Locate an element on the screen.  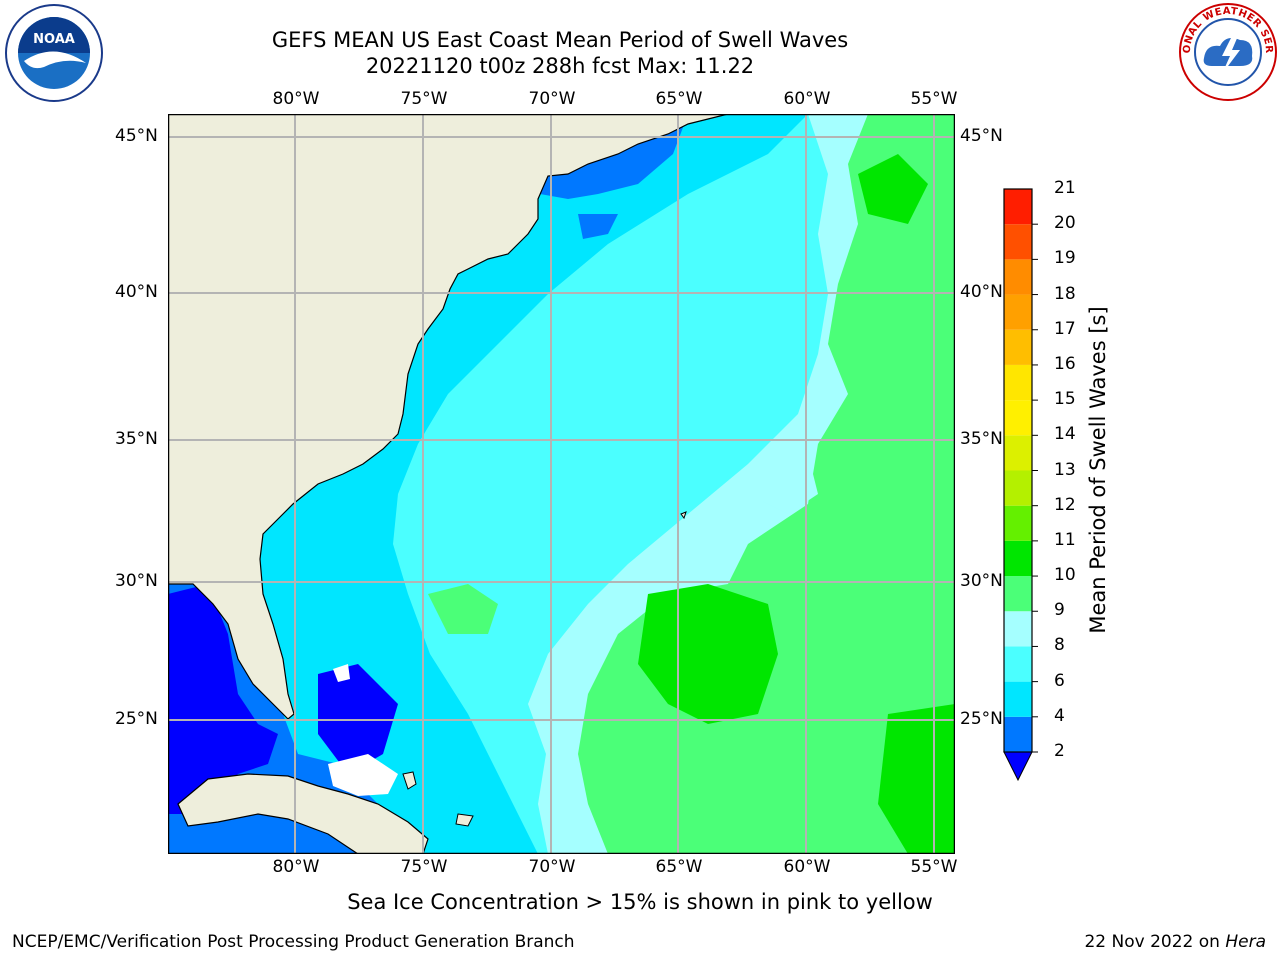
colorbar-tick-label: 10 is located at coordinates (1065, 575).